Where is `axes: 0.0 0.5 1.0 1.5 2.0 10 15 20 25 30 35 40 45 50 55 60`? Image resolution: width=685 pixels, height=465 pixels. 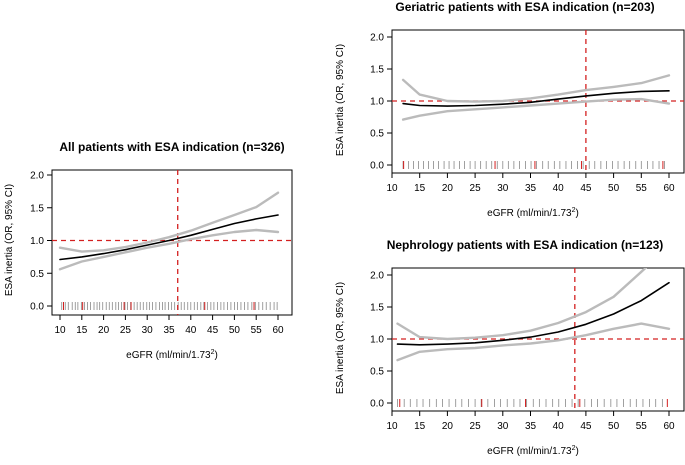 axes: 0.0 0.5 1.0 1.5 2.0 10 15 20 25 30 35 40 45 50 55 60 is located at coordinates (157, 254).